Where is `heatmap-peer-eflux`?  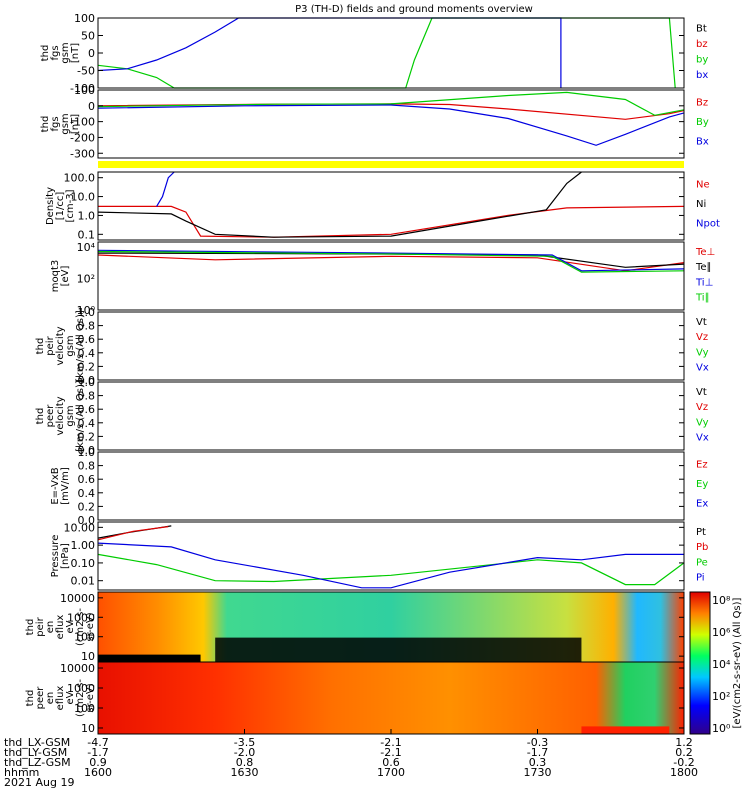
heatmap-peer-eflux is located at coordinates (391, 698).